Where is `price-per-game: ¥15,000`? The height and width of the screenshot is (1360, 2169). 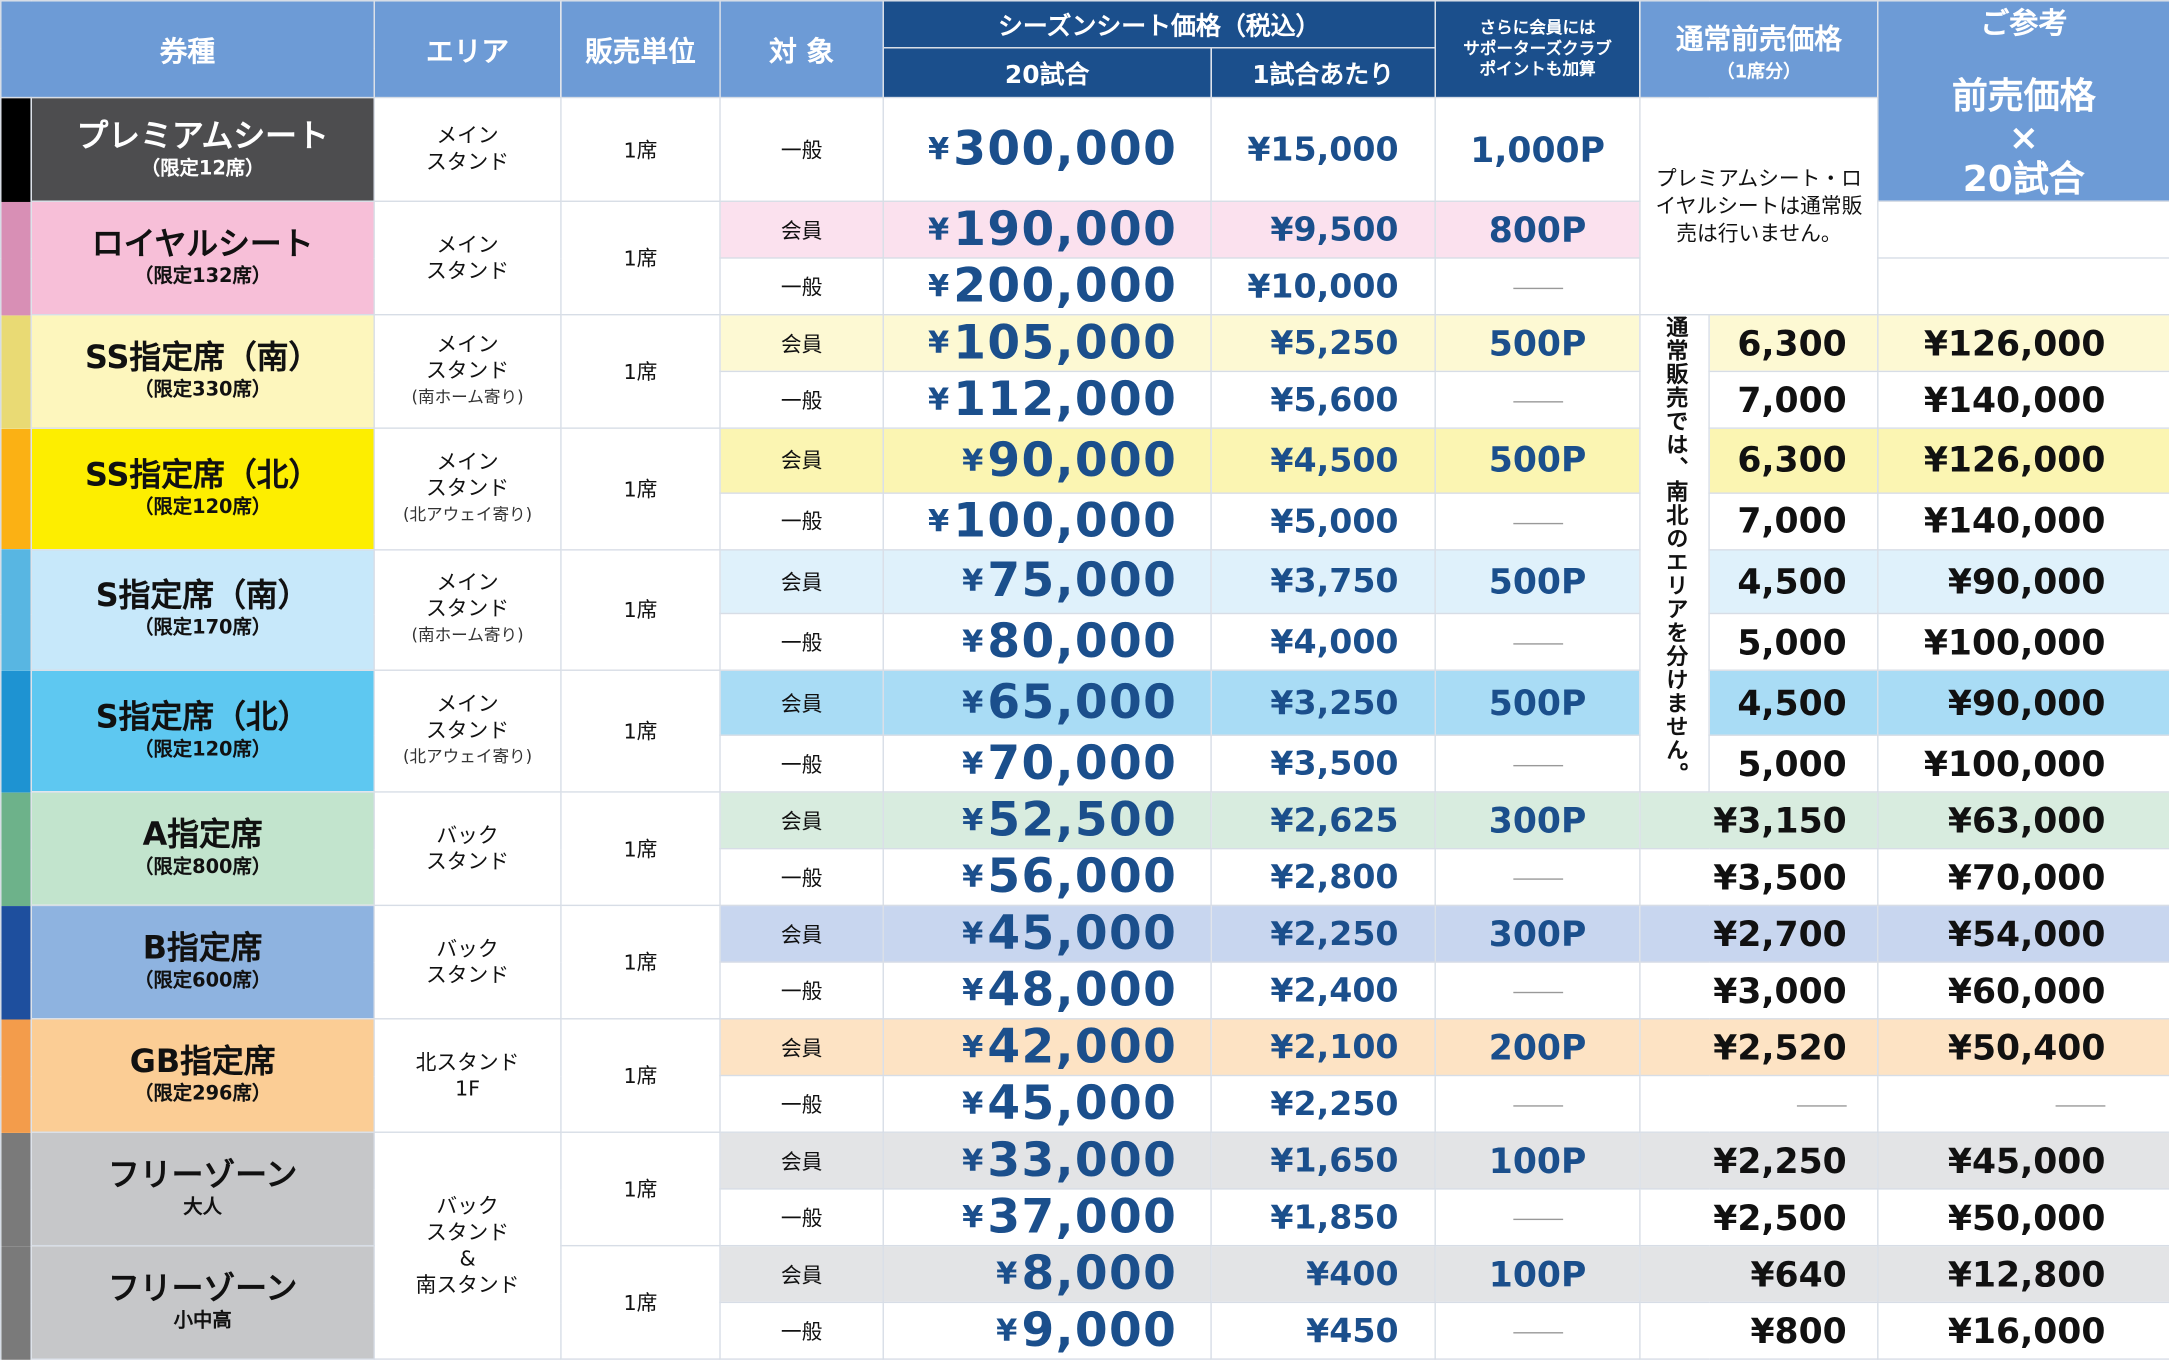 price-per-game: ¥15,000 is located at coordinates (1323, 149).